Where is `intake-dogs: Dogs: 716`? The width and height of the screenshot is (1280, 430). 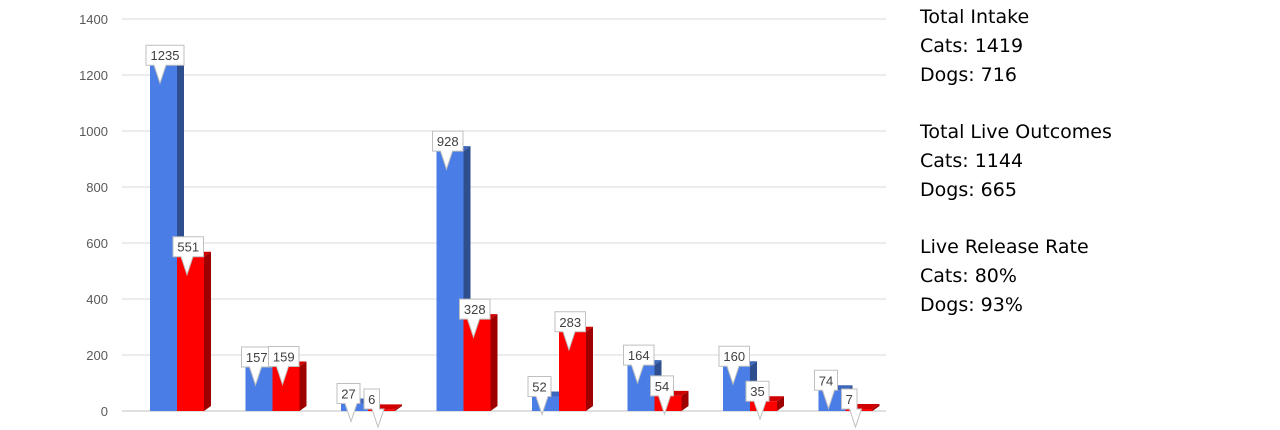
intake-dogs: Dogs: 716 is located at coordinates (968, 75).